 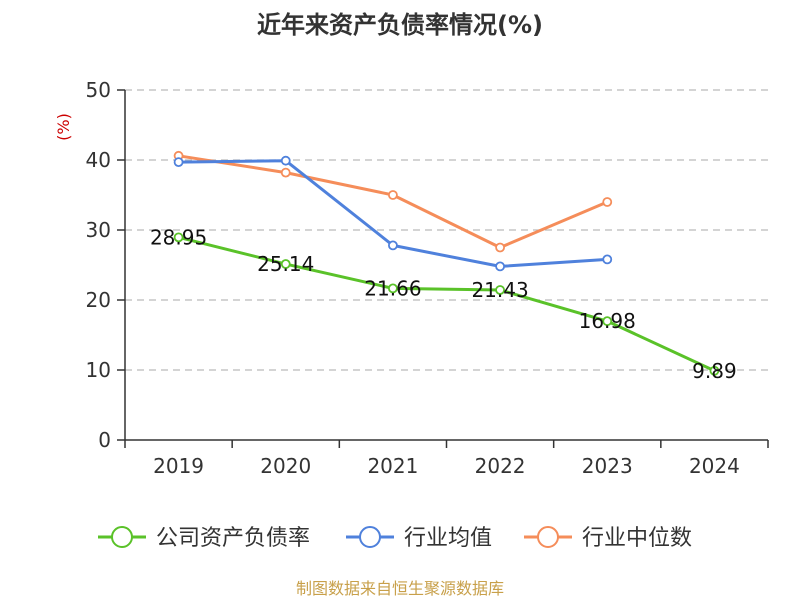 What do you see at coordinates (98, 230) in the screenshot?
I see `y-tick-label: 30` at bounding box center [98, 230].